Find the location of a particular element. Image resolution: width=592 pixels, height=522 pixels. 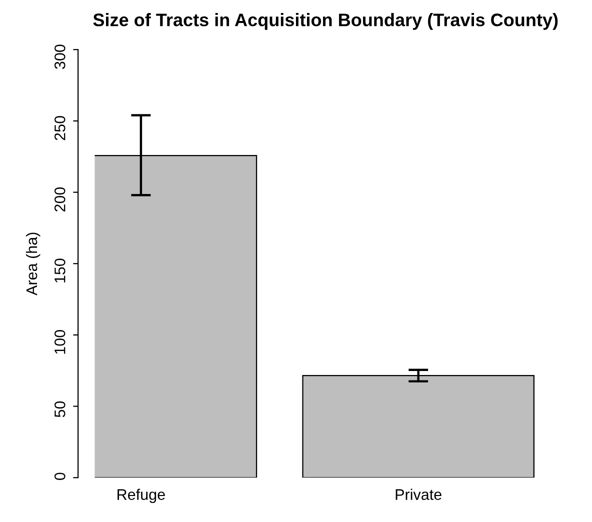

y-axis-title: Area (ha) is located at coordinates (33, 264).